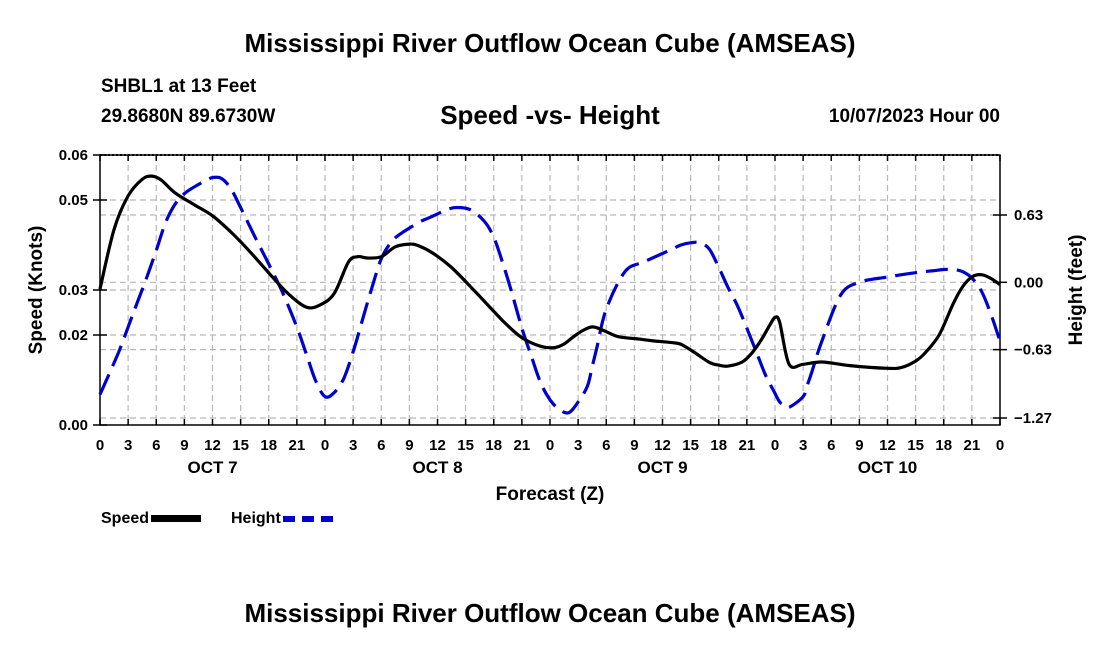 This screenshot has height=650, width=1100. What do you see at coordinates (1028, 215) in the screenshot?
I see `y-tick-label-right: 0.63` at bounding box center [1028, 215].